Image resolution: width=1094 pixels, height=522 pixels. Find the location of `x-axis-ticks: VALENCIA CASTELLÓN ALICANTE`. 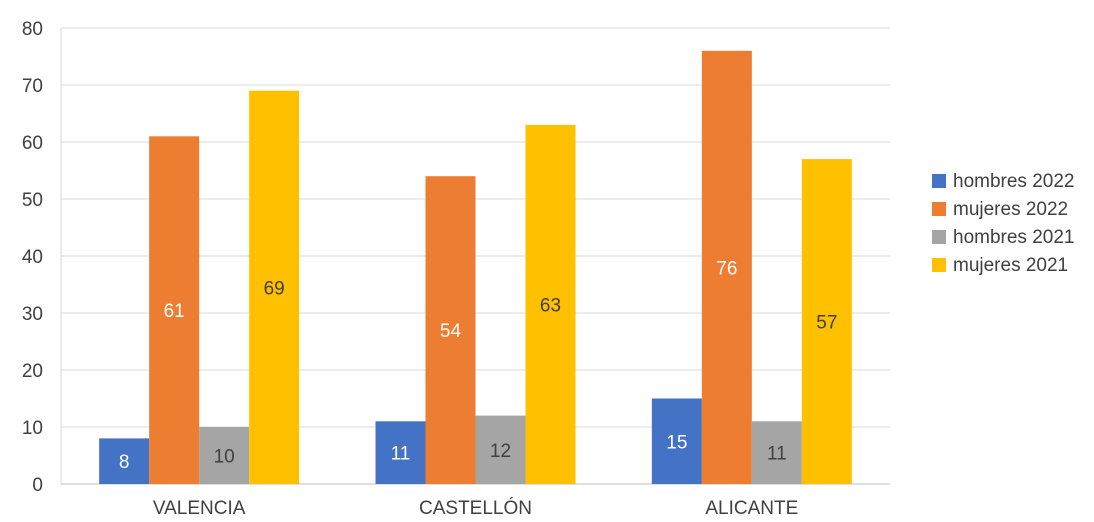

x-axis-ticks: VALENCIA CASTELLÓN ALICANTE is located at coordinates (475, 508).